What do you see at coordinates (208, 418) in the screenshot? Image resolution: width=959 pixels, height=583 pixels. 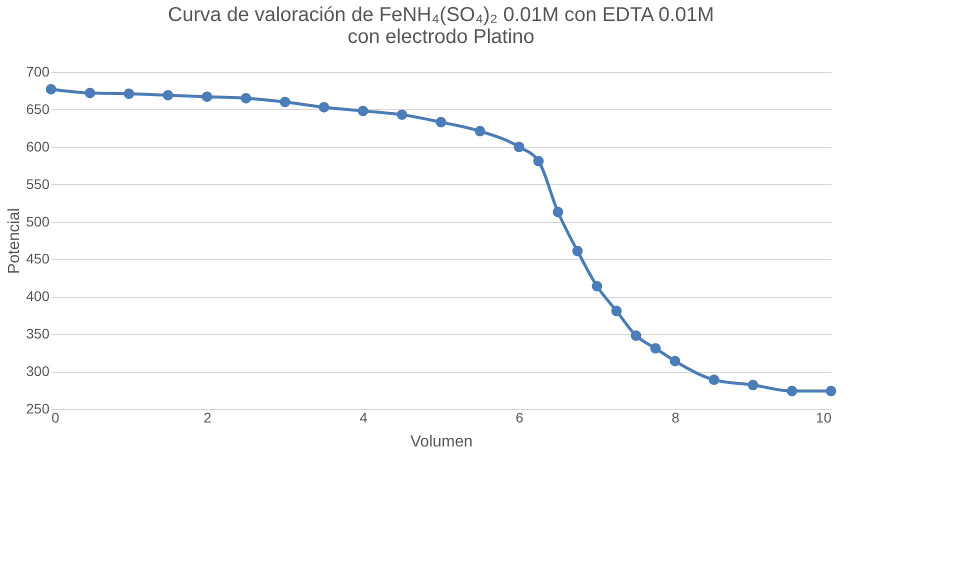 I see `x-tick-label: 2` at bounding box center [208, 418].